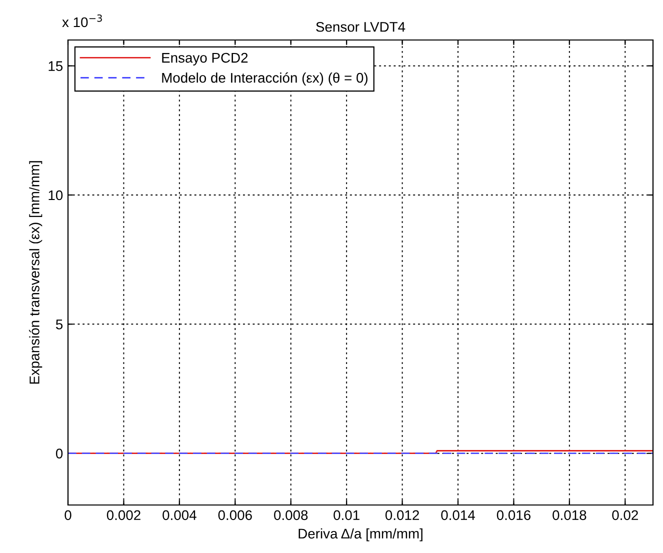 The height and width of the screenshot is (553, 663). What do you see at coordinates (55, 66) in the screenshot?
I see `y-tick-label: 15` at bounding box center [55, 66].